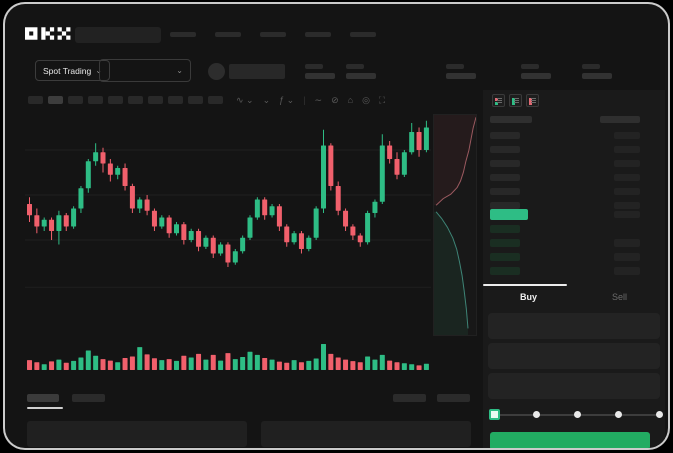 The height and width of the screenshot is (453, 673). I want to click on slider-handle, so click(494, 414).